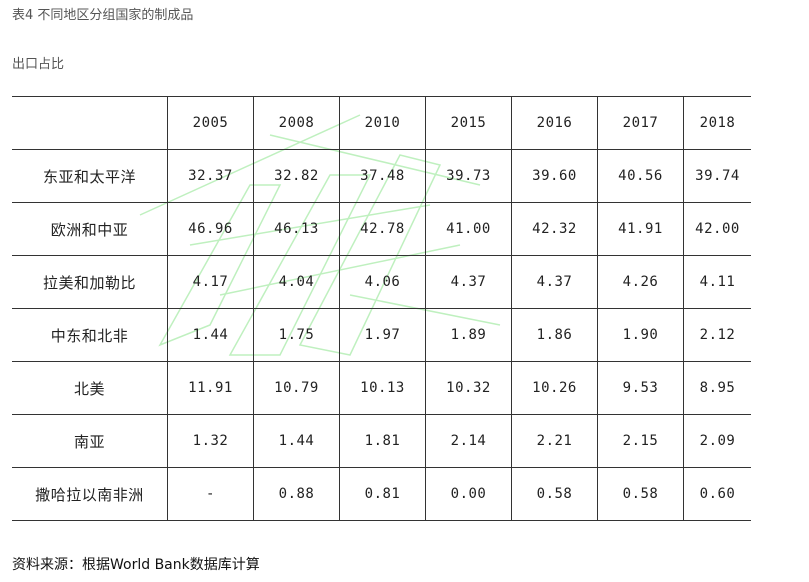 The image size is (809, 582). What do you see at coordinates (554, 176) in the screenshot?
I see `value-cell: 39.60` at bounding box center [554, 176].